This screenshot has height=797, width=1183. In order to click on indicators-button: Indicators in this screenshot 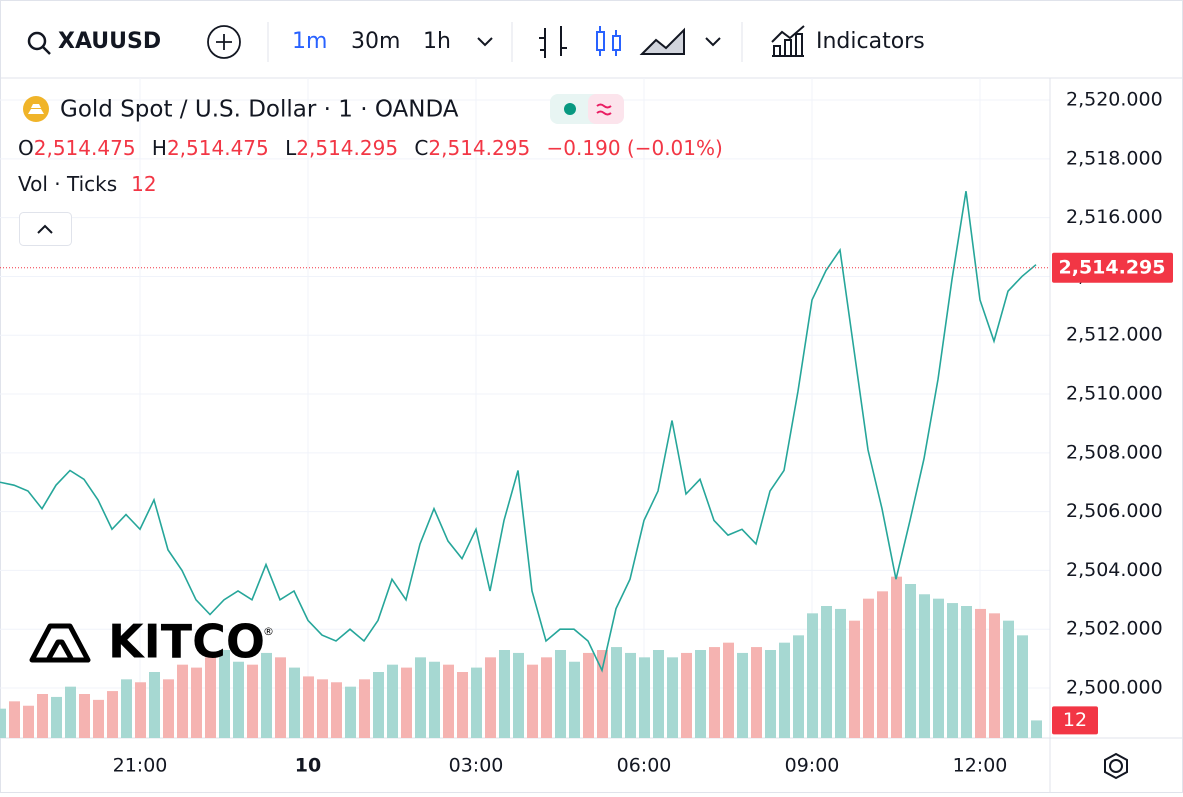, I will do `click(870, 41)`.